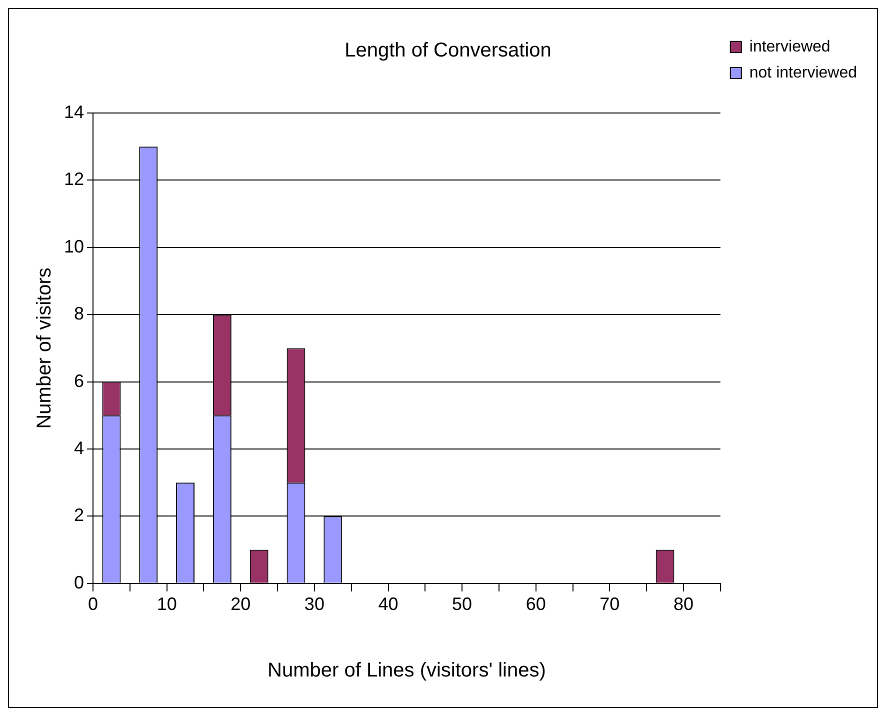 The height and width of the screenshot is (719, 887). What do you see at coordinates (314, 604) in the screenshot?
I see `x-tick-label: 30` at bounding box center [314, 604].